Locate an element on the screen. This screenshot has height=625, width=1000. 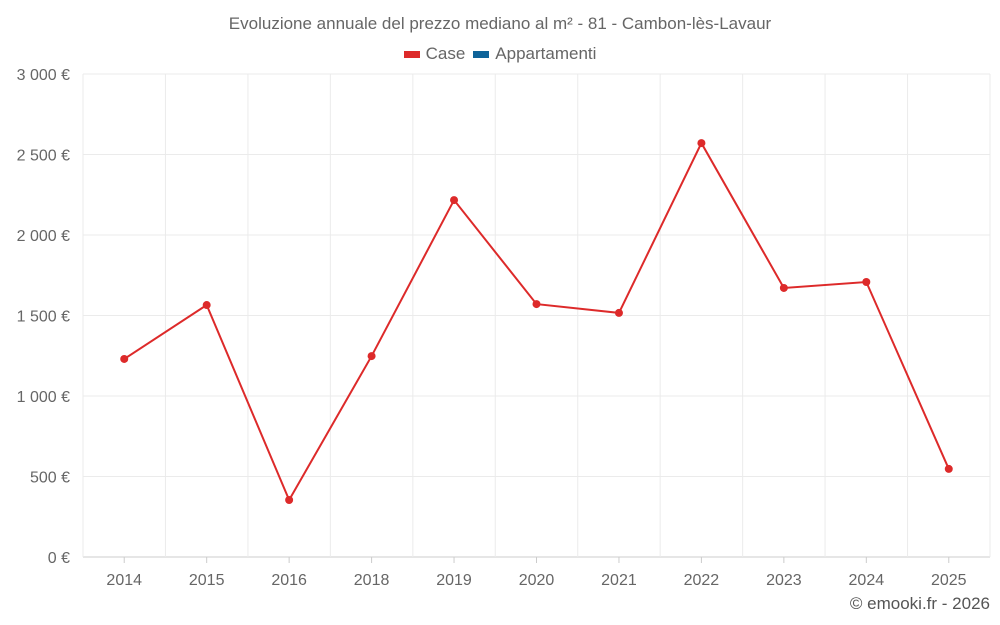
x-tick-label: 2015 is located at coordinates (207, 580).